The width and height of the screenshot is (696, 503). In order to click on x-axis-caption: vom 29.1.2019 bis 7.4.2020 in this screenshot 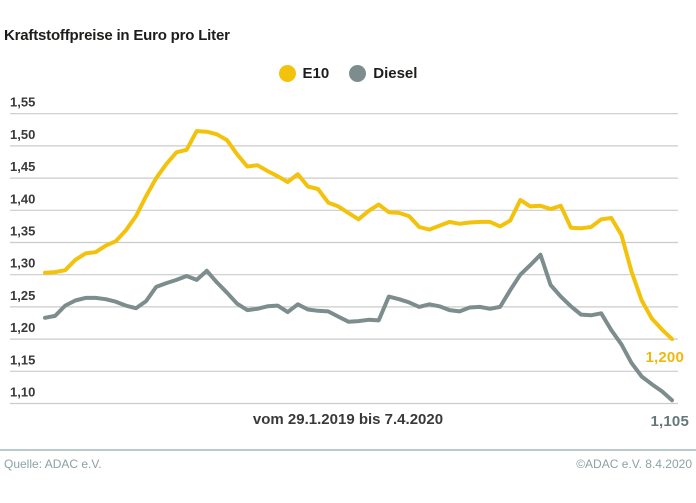, I will do `click(348, 419)`.